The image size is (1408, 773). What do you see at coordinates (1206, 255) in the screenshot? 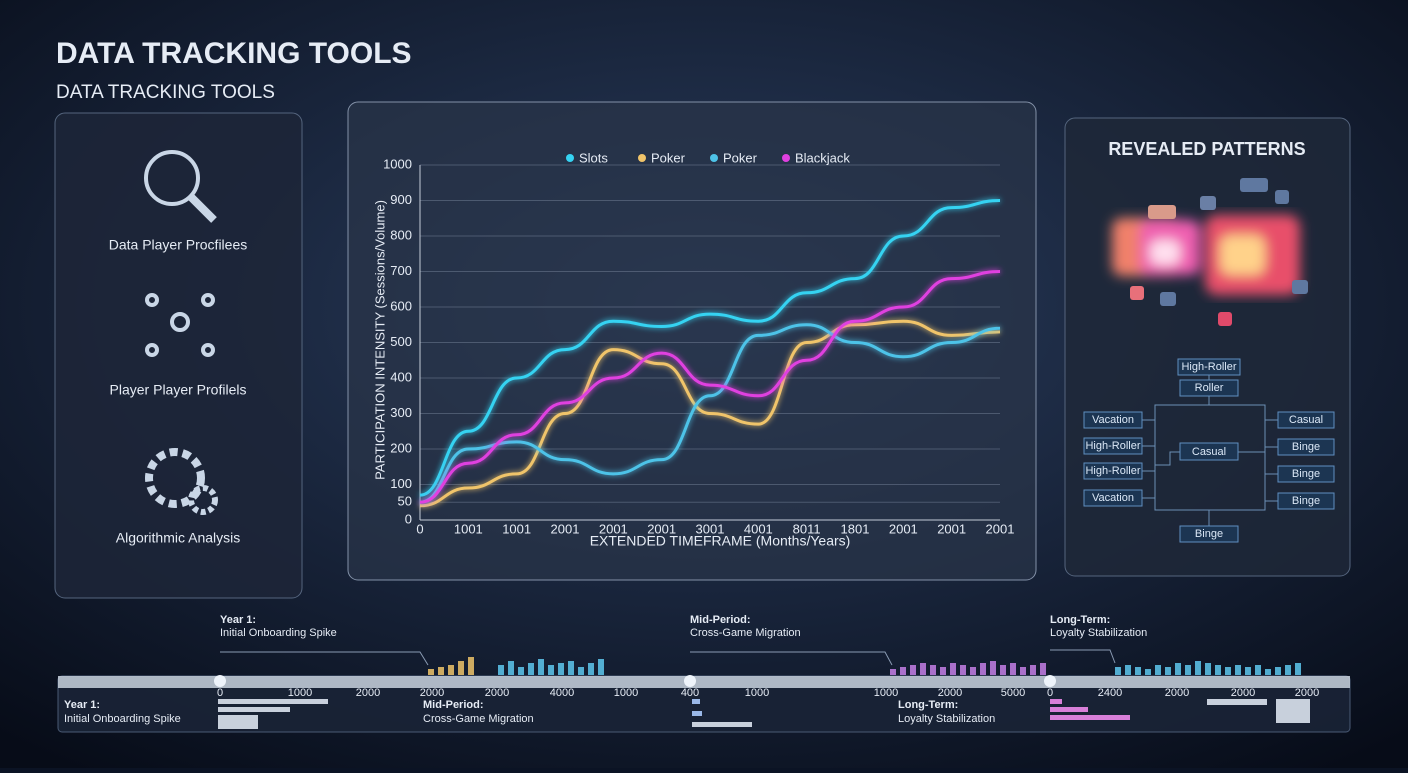
I see `heatmap` at bounding box center [1206, 255].